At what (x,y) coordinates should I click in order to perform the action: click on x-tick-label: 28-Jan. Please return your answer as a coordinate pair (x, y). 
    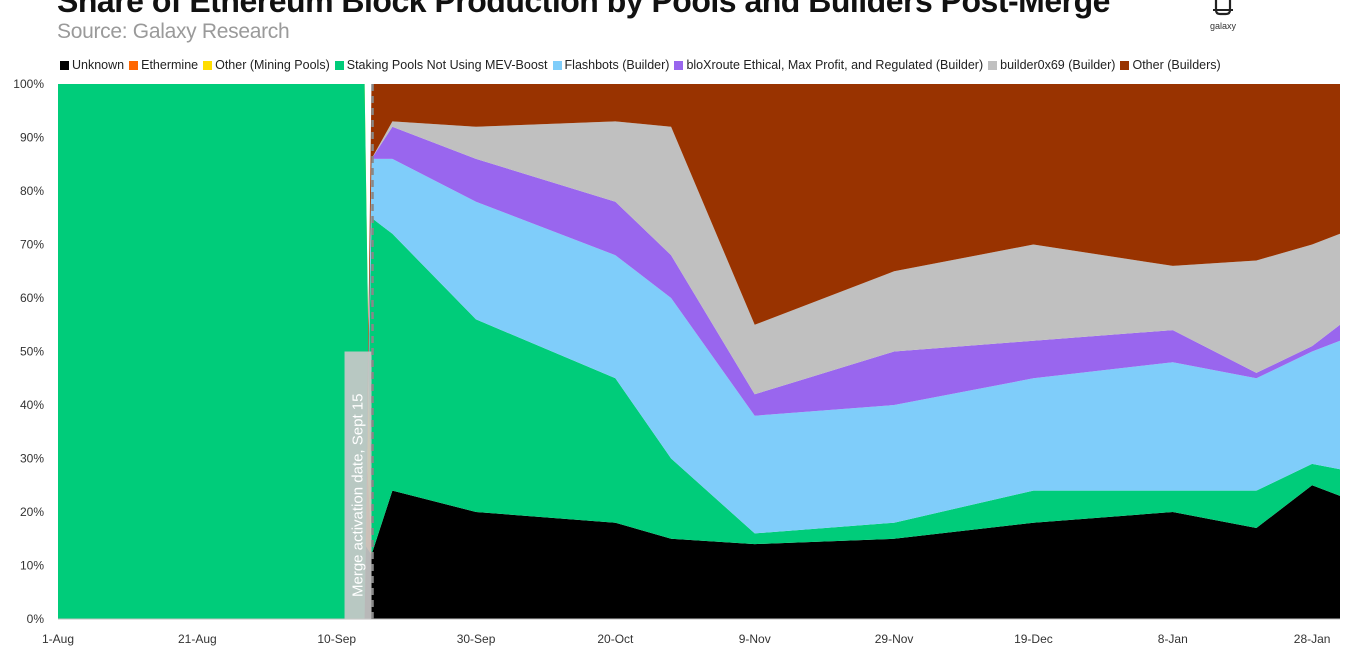
    Looking at the image, I should click on (1312, 639).